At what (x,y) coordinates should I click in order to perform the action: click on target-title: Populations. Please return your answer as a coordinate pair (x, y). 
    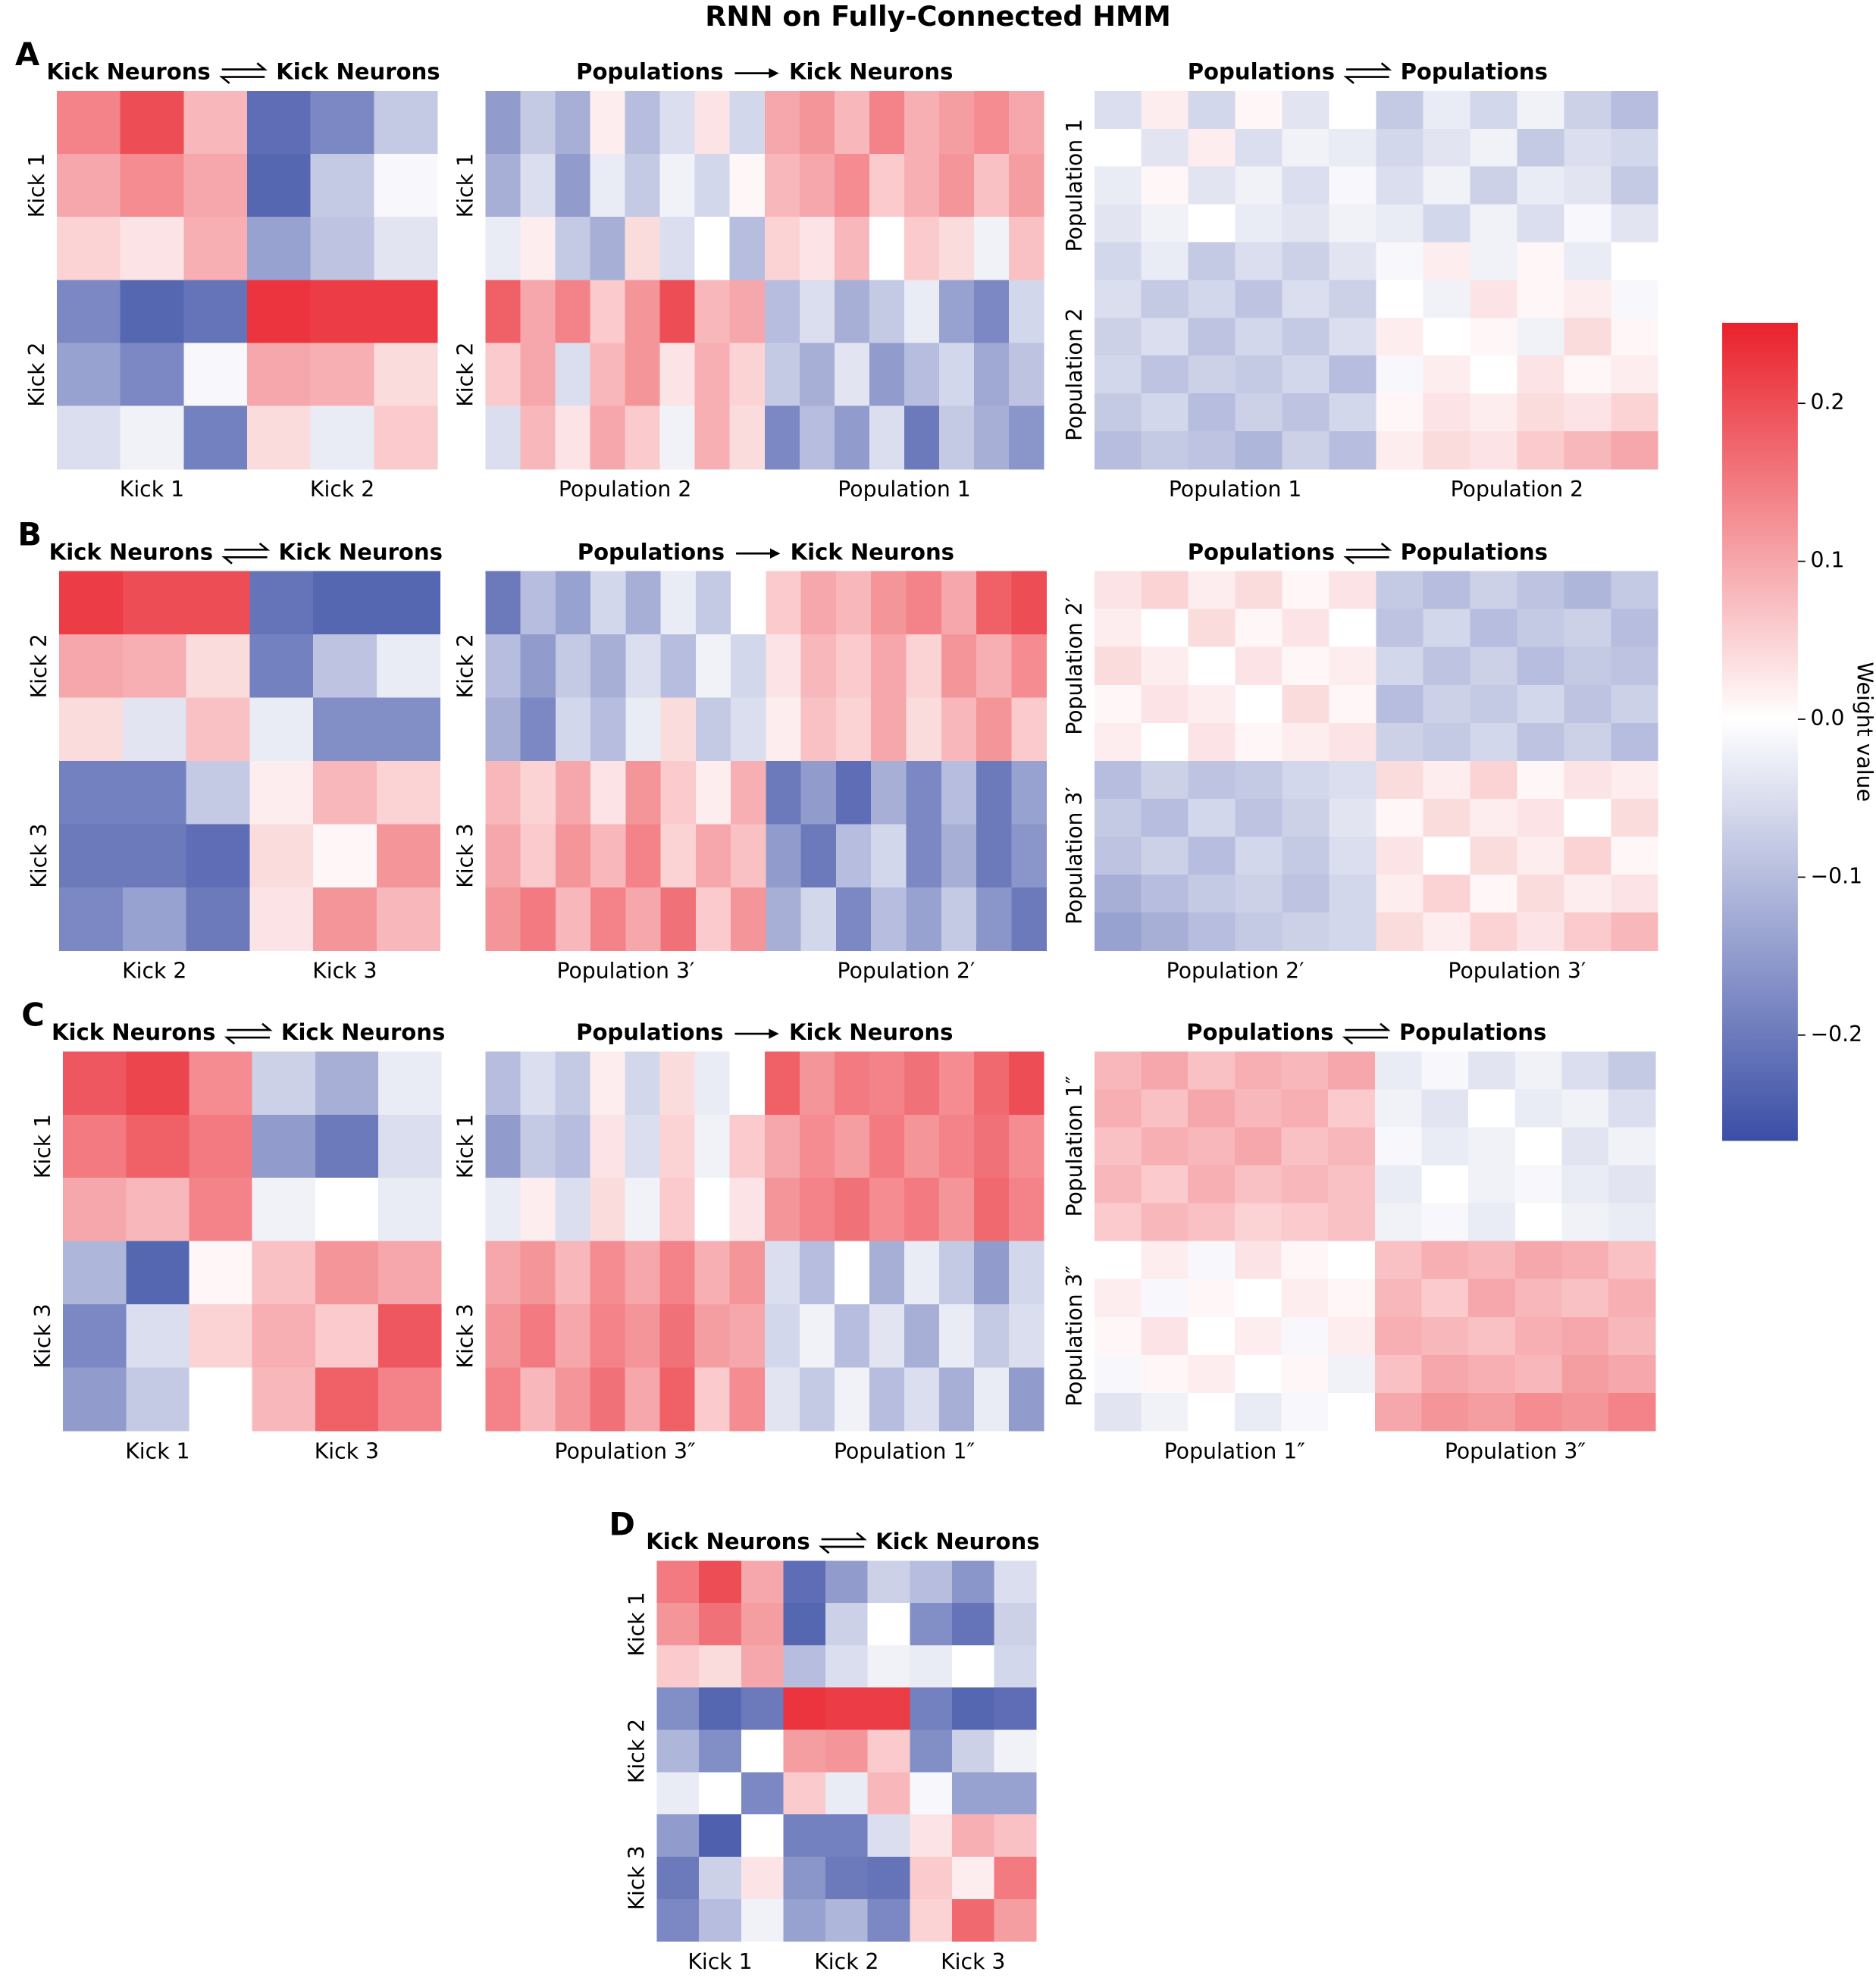
    Looking at the image, I should click on (1474, 72).